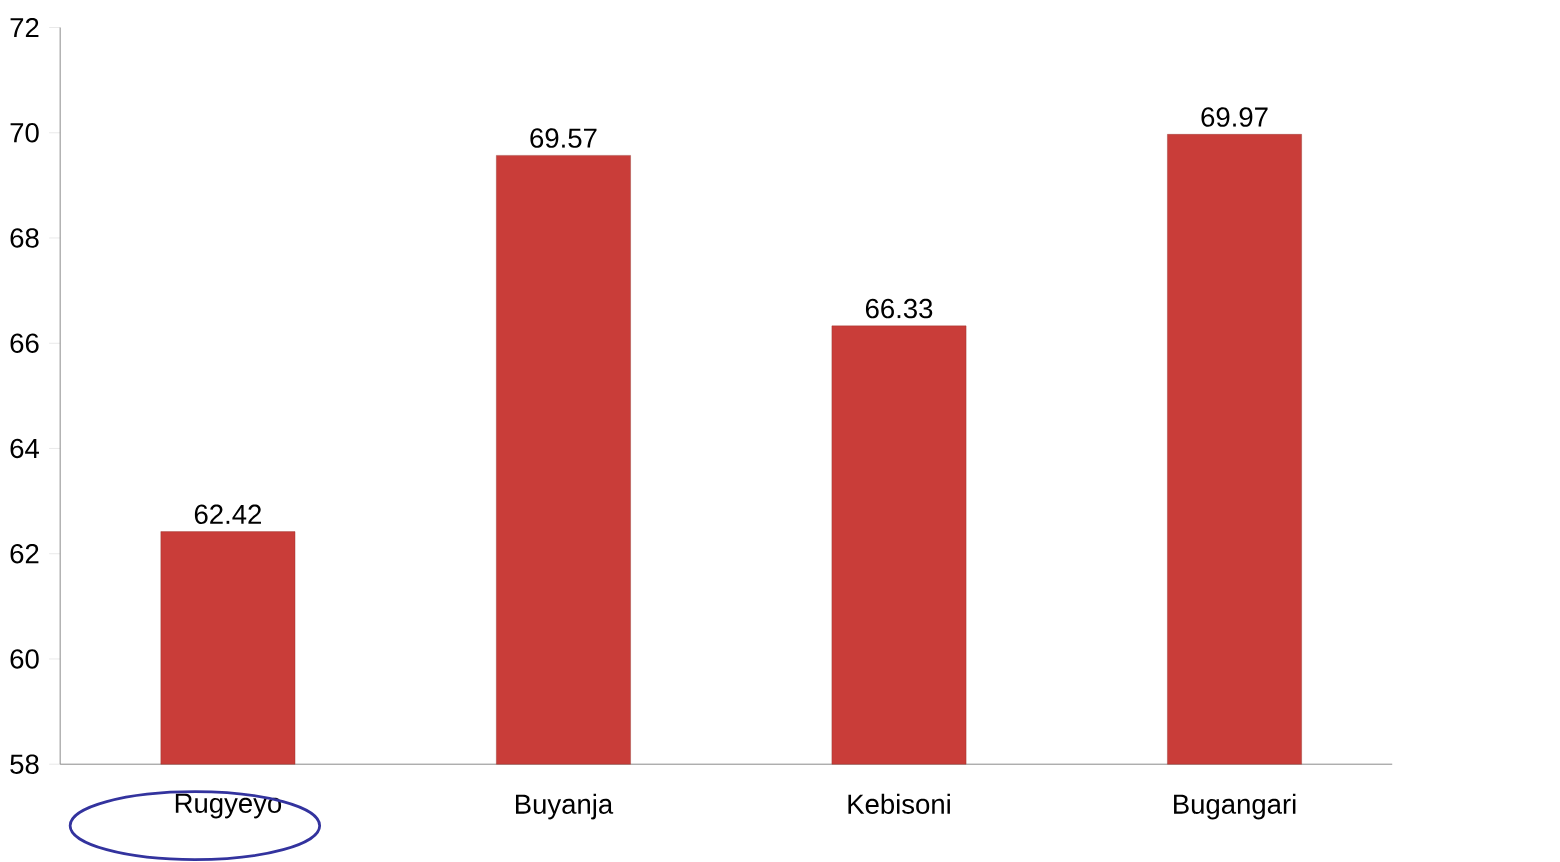 The width and height of the screenshot is (1560, 862). I want to click on y-tick-label: 66, so click(24, 343).